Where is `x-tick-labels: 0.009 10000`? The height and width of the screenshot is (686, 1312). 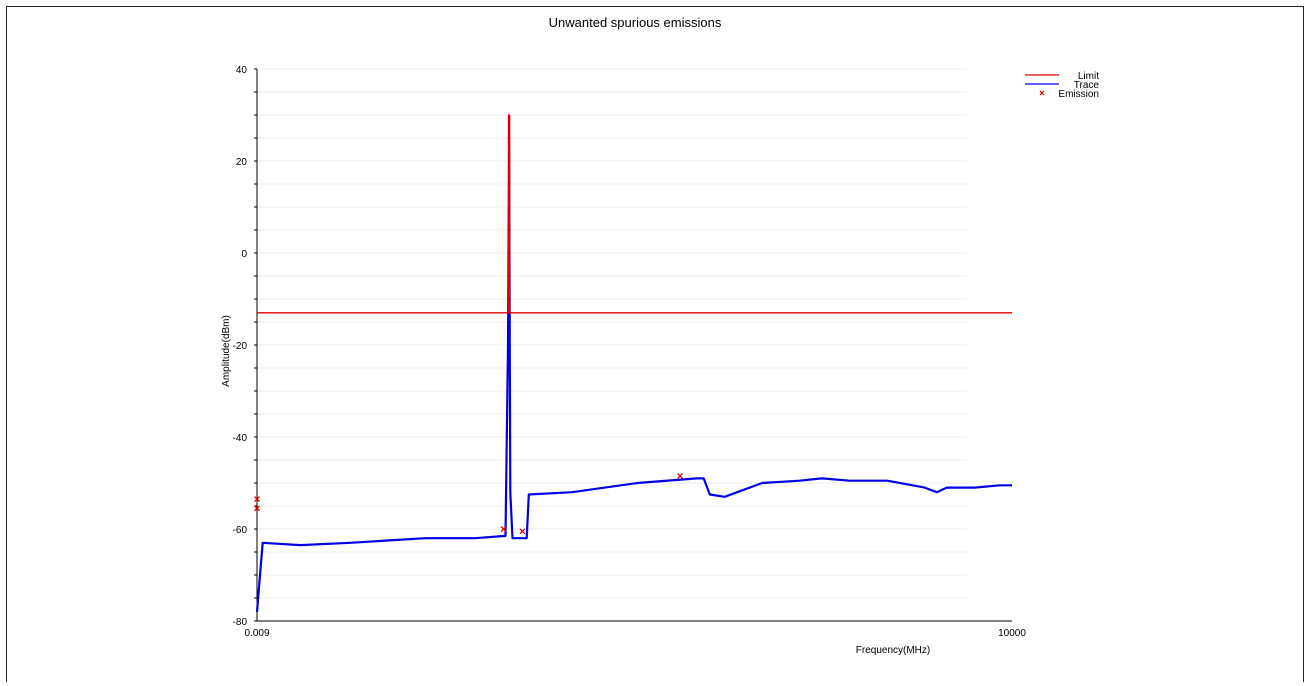 x-tick-labels: 0.009 10000 is located at coordinates (635, 633).